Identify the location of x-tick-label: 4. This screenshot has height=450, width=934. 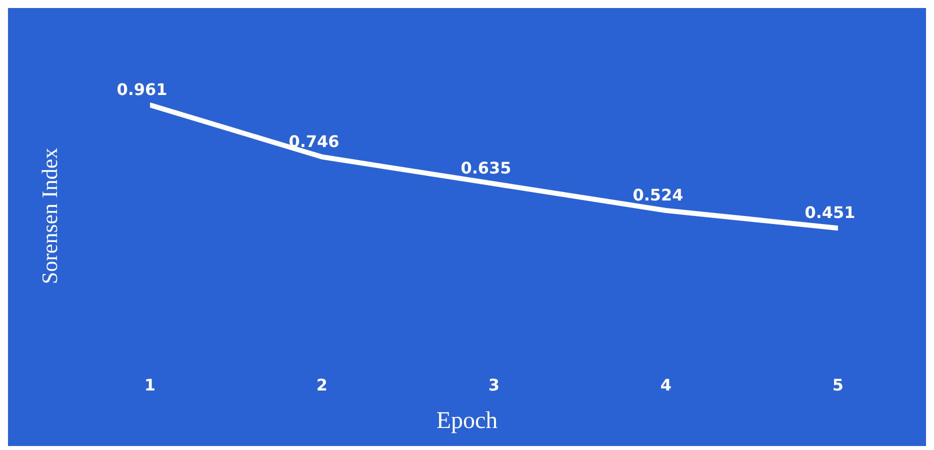
(666, 384).